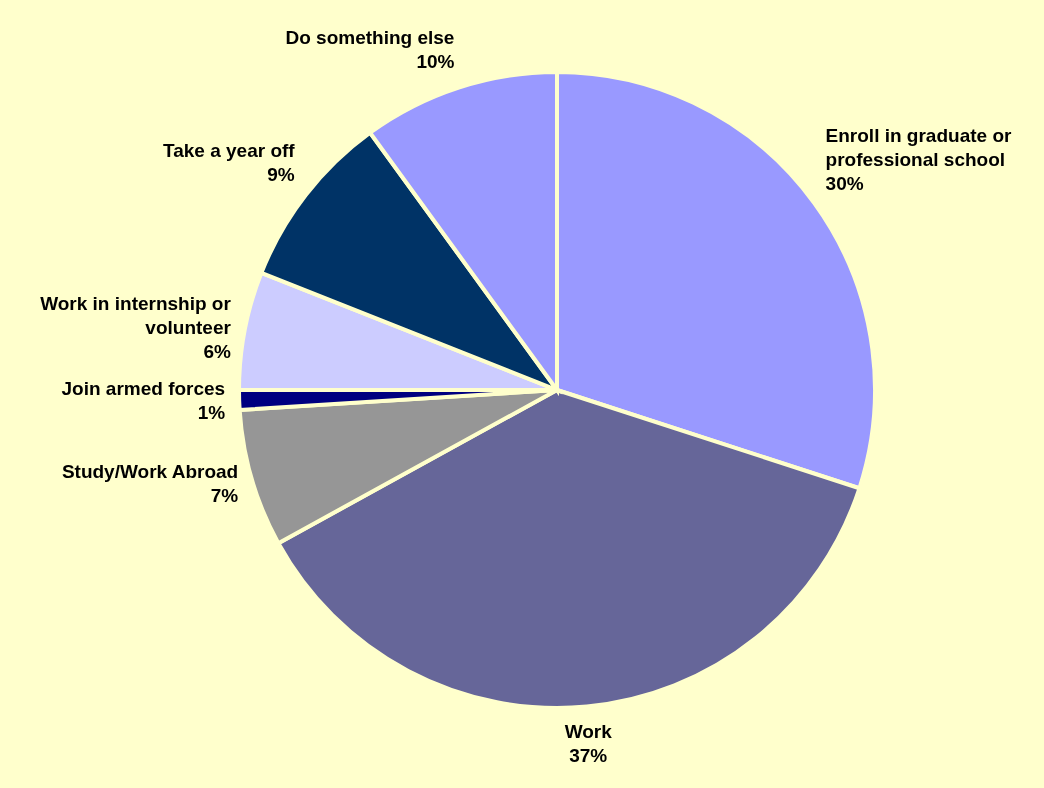 Image resolution: width=1044 pixels, height=788 pixels. Describe the element at coordinates (136, 316) in the screenshot. I see `slice-label: Work in internship or volunteer` at that location.